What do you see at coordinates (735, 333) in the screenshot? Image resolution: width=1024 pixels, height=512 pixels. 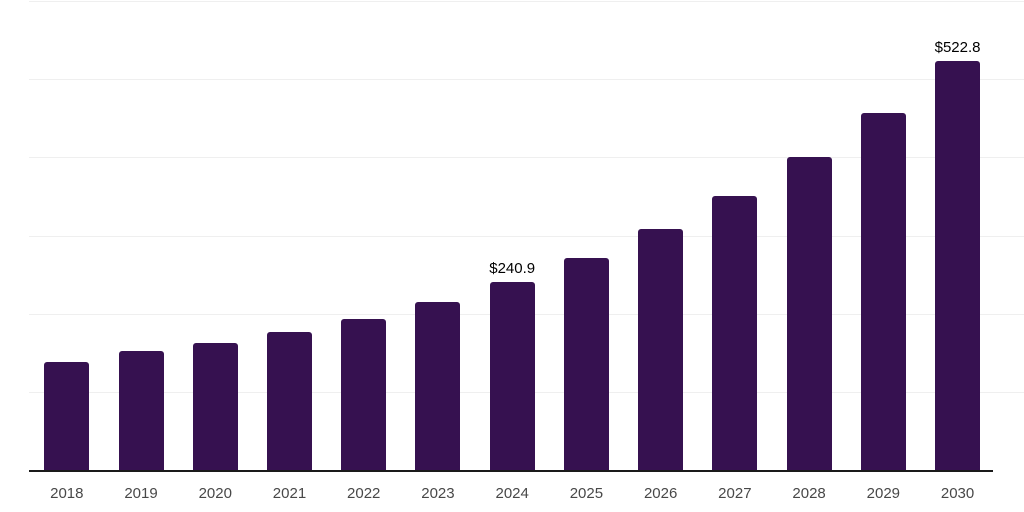 I see `bar-2027` at bounding box center [735, 333].